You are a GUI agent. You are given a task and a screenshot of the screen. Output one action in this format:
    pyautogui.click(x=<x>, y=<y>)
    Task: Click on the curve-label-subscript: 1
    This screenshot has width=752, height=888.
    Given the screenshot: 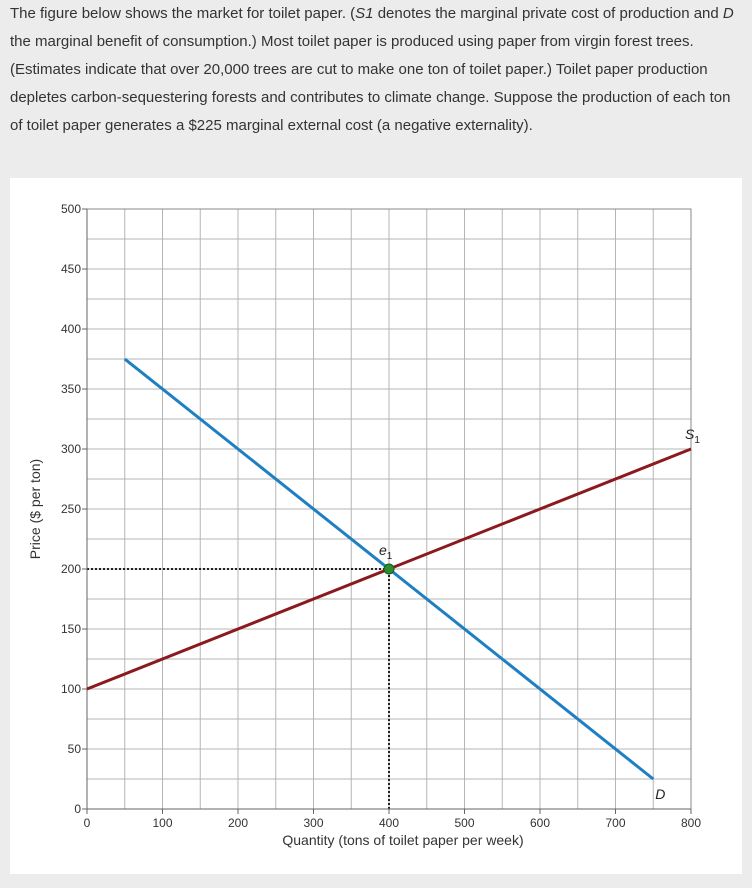 What is the action you would take?
    pyautogui.click(x=697, y=440)
    